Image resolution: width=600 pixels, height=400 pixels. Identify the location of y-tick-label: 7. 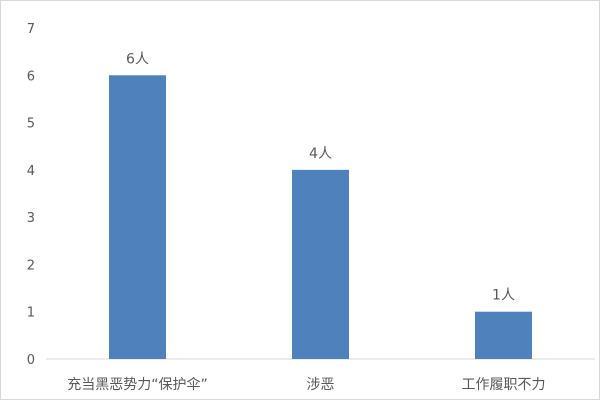
(31, 29).